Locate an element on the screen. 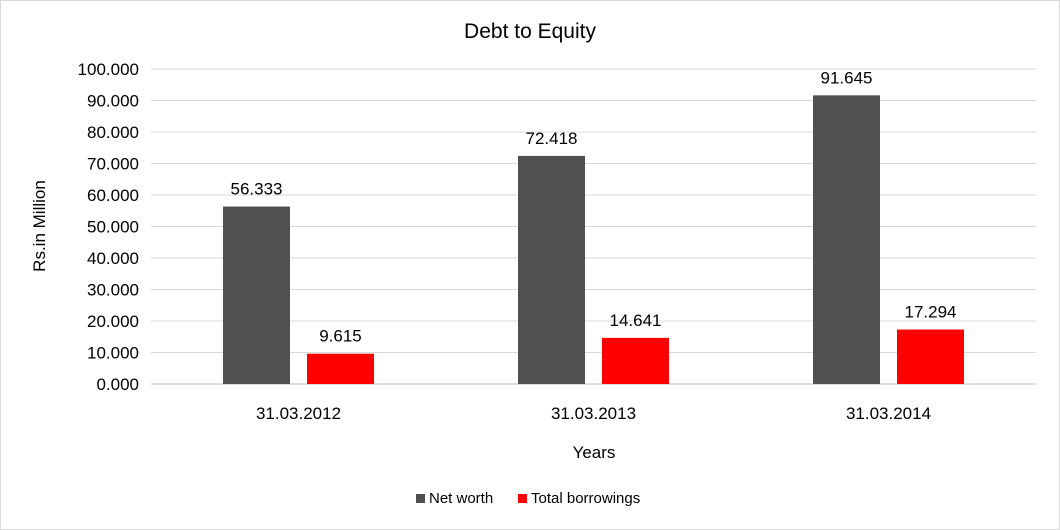  y-tick-label: 30.000 is located at coordinates (113, 290).